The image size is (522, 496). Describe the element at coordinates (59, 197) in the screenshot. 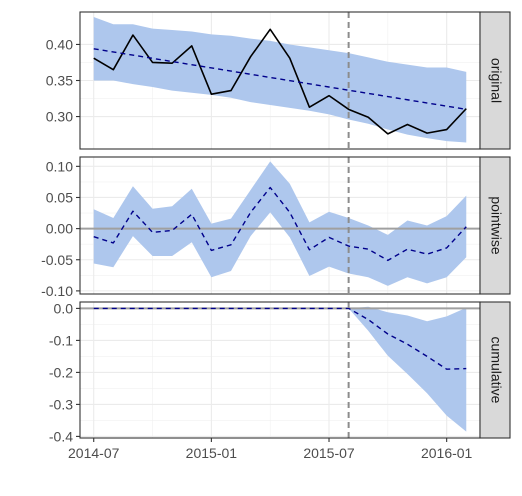

I see `y-tick-label: 0.05` at that location.